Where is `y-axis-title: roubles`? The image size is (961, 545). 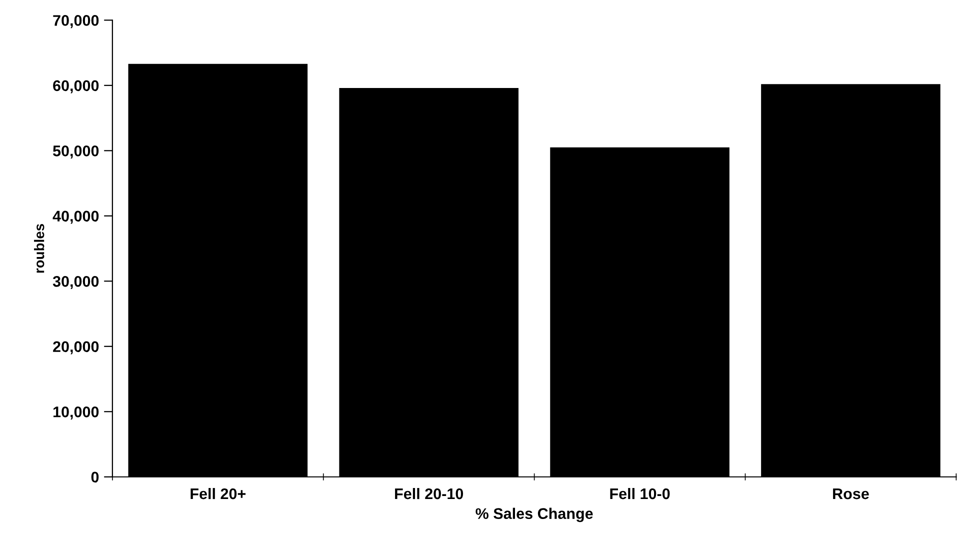
y-axis-title: roubles is located at coordinates (39, 248).